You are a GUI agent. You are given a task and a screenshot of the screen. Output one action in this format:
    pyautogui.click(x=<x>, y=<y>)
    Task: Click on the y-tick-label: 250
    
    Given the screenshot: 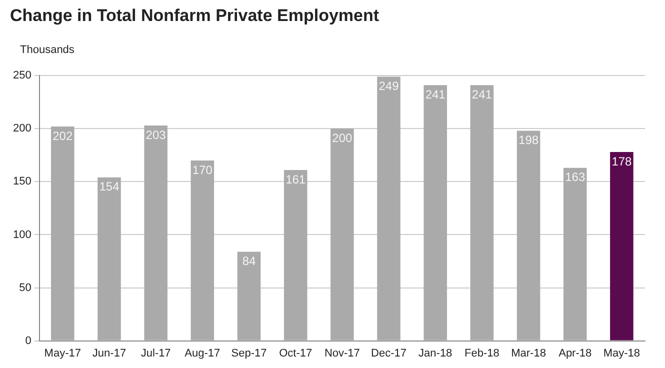 What is the action you would take?
    pyautogui.click(x=22, y=76)
    